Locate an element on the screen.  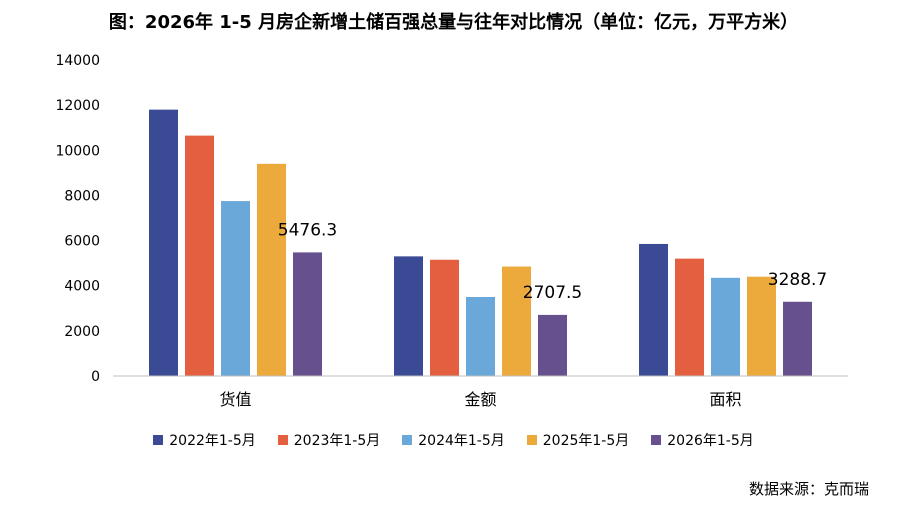
y-tick-label: 2000 is located at coordinates (82, 332).